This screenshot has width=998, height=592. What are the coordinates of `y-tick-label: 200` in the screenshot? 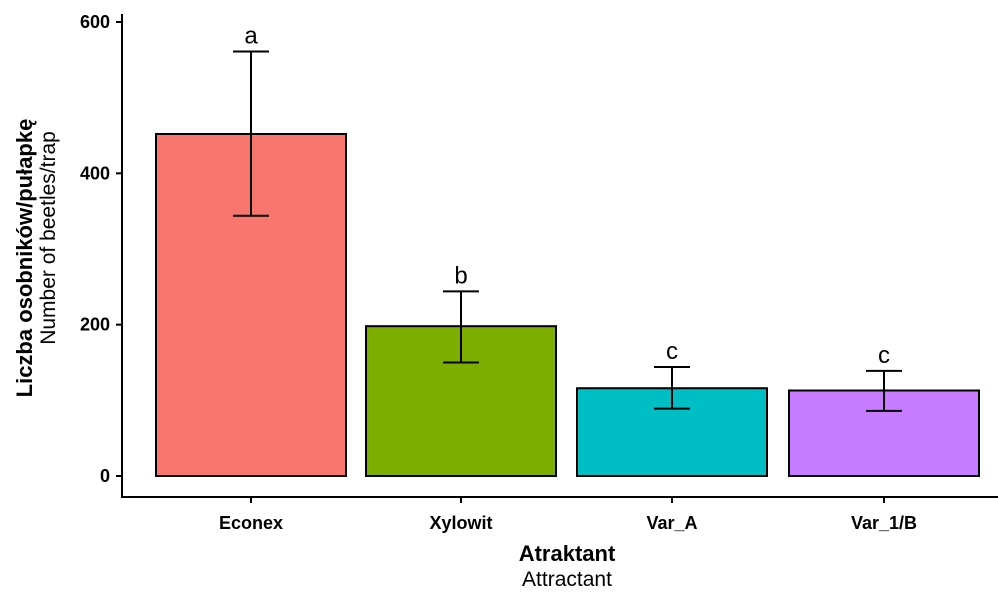 It's located at (95, 325).